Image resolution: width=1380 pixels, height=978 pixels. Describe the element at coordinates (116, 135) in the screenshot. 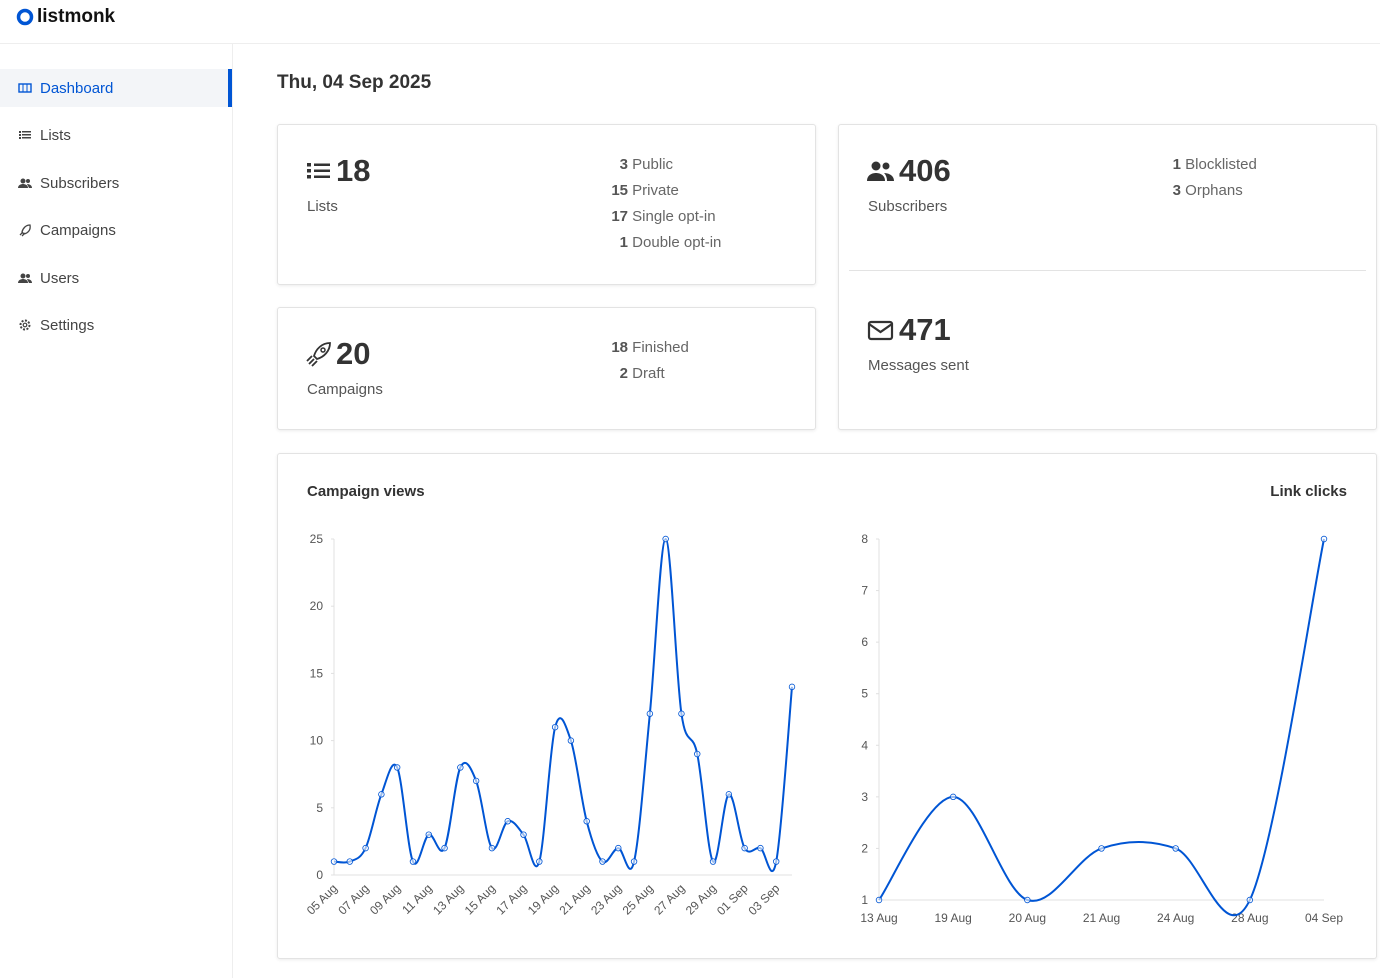

I see `nav-item: Lists` at that location.